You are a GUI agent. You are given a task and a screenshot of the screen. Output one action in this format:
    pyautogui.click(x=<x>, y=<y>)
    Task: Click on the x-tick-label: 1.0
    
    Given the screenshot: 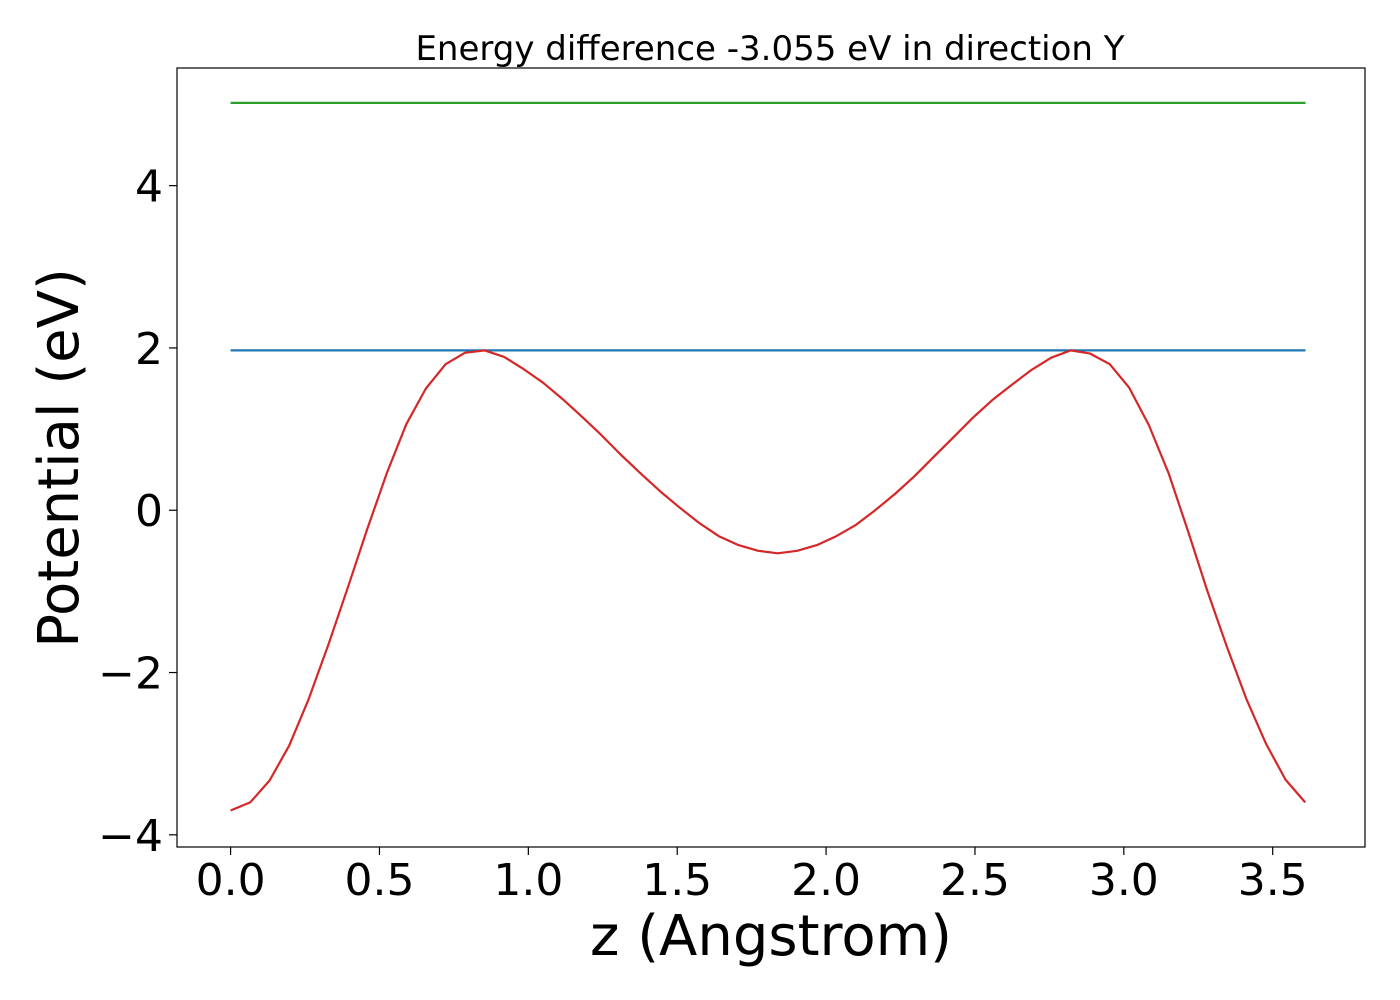 What is the action you would take?
    pyautogui.click(x=528, y=880)
    